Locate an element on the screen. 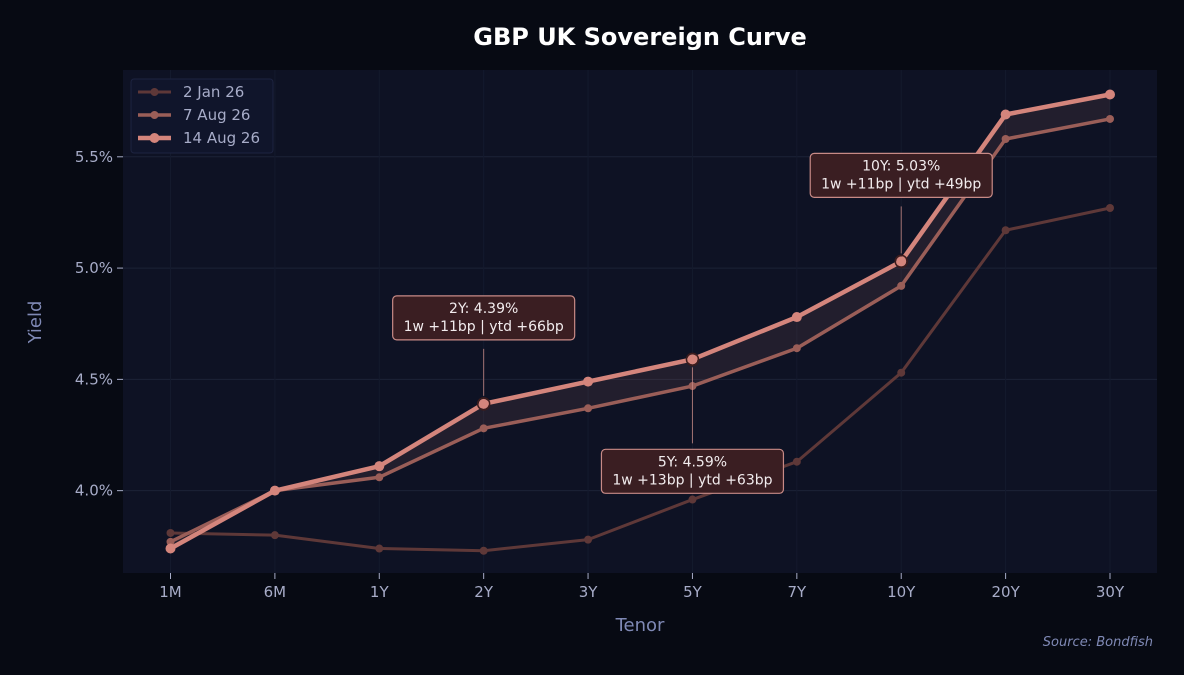 This screenshot has width=1184, height=675. x-tick-labels: 1M 6M 1Y 2Y 3Y 5Y 7Y 10Y 20Y 30Y is located at coordinates (642, 592).